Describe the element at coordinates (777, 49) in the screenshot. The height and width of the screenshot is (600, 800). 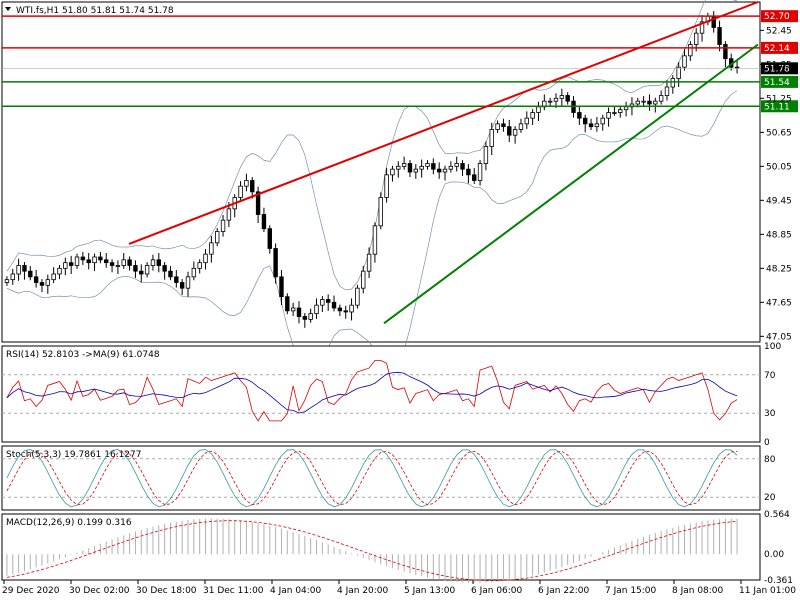
I see `level-label: 52.14` at that location.